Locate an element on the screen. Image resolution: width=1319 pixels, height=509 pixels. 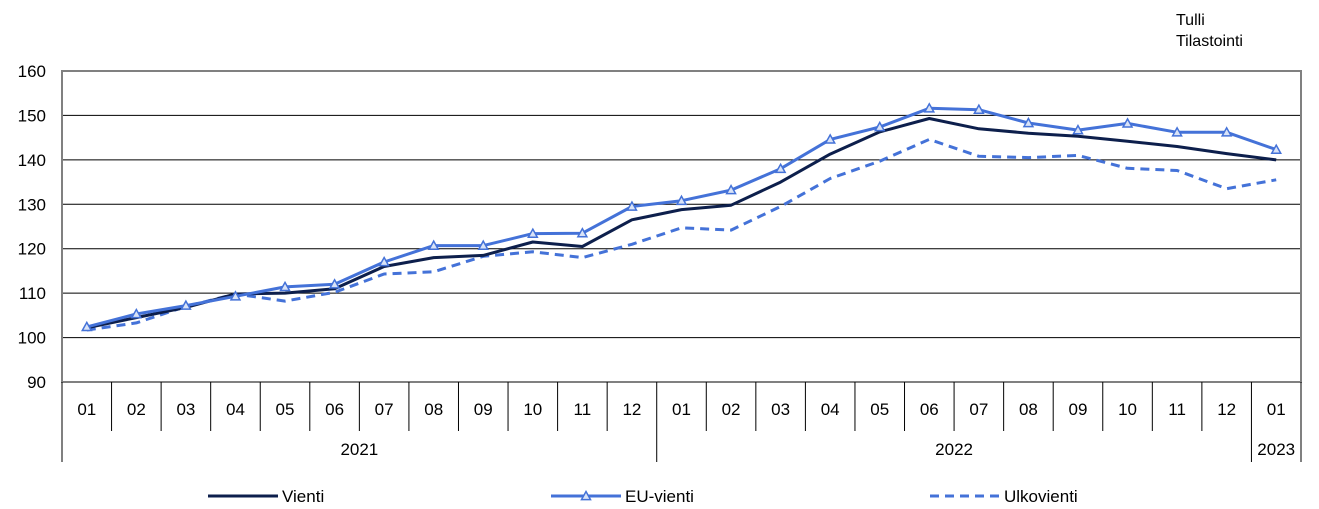
year-label: 2021 is located at coordinates (359, 449).